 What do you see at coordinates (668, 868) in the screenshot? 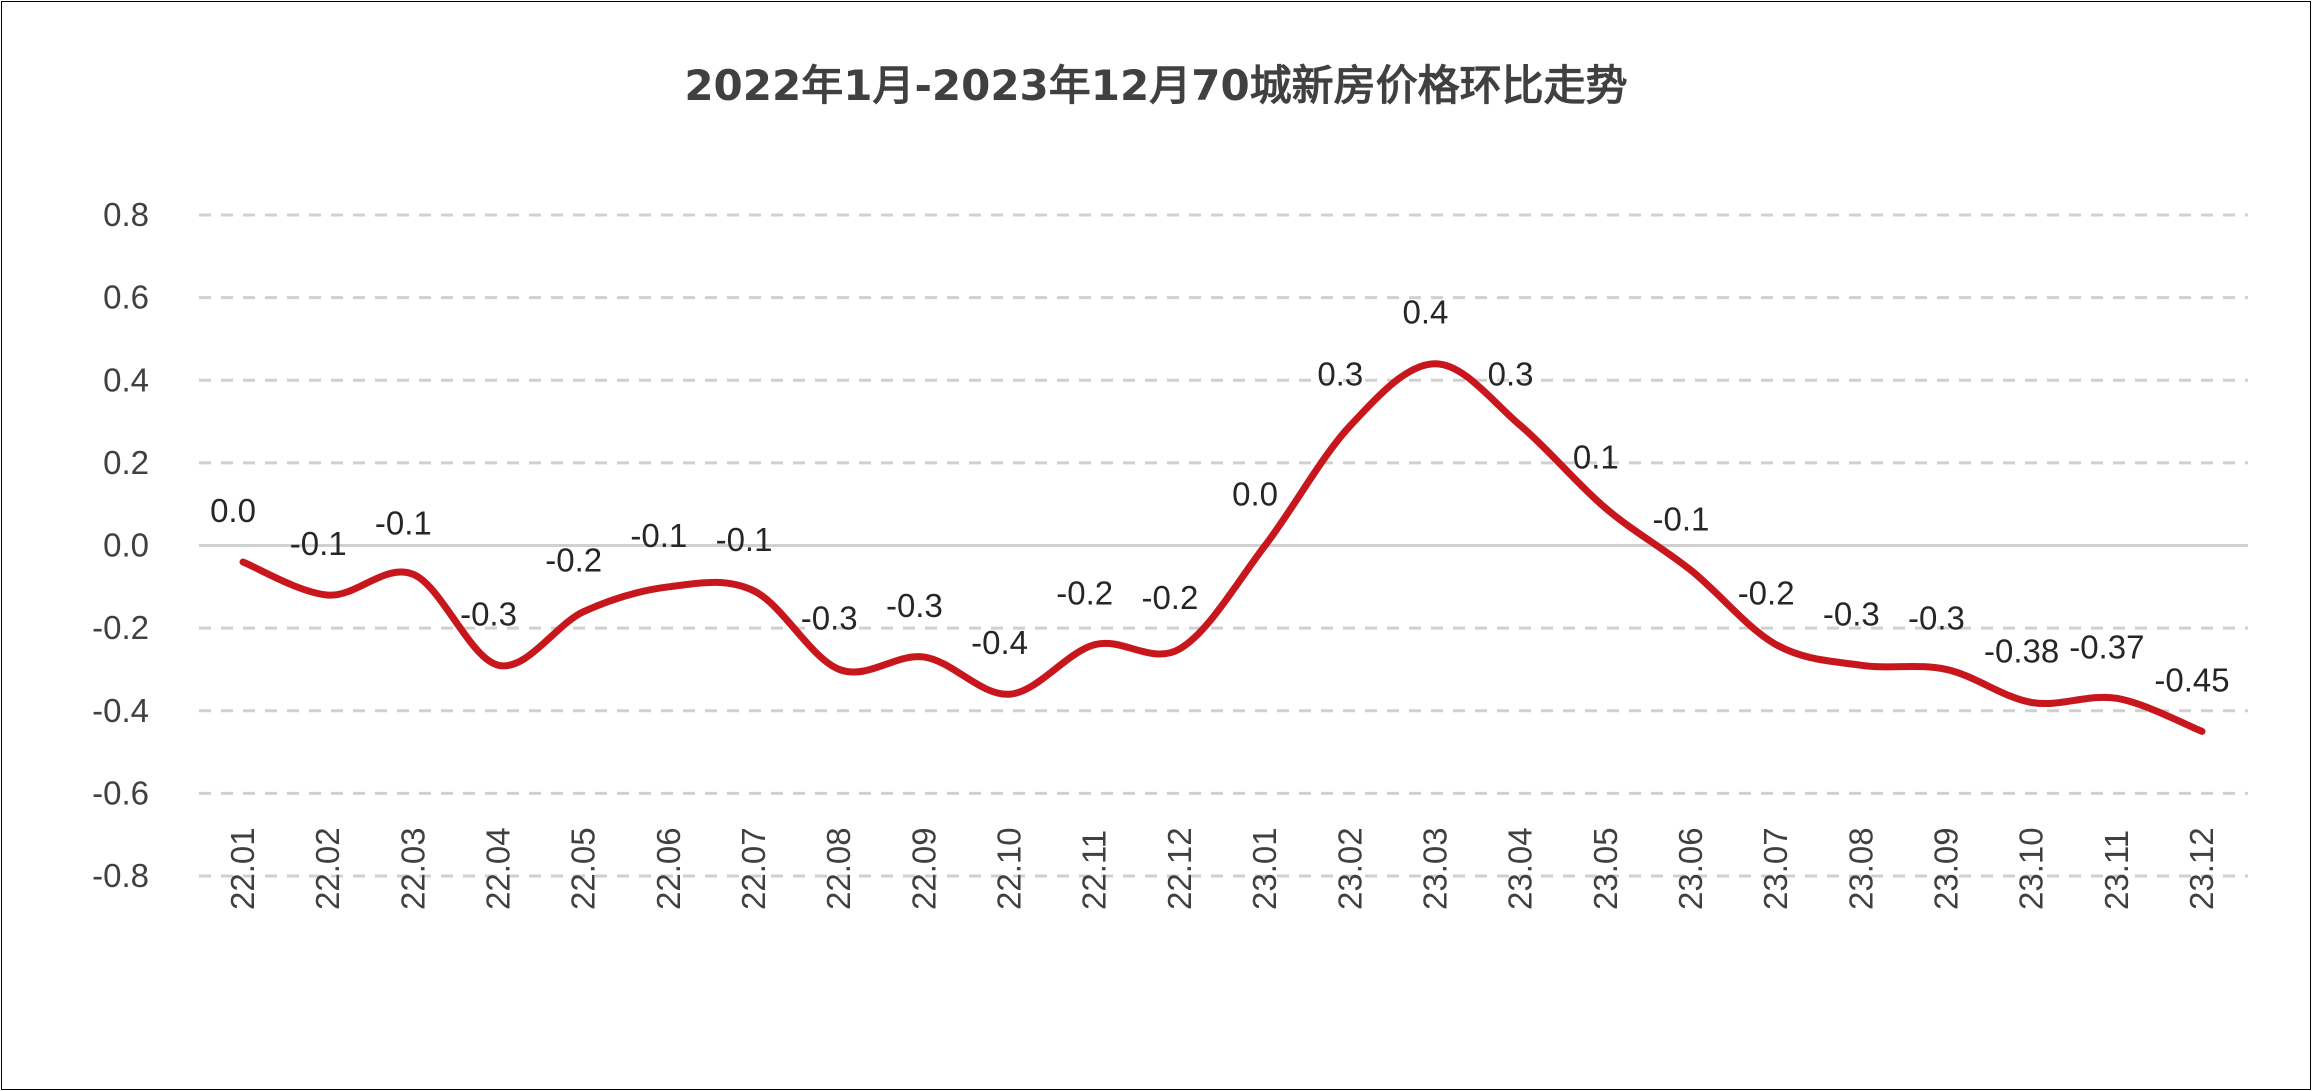
I see `x-tick-label: 22.06` at bounding box center [668, 868].